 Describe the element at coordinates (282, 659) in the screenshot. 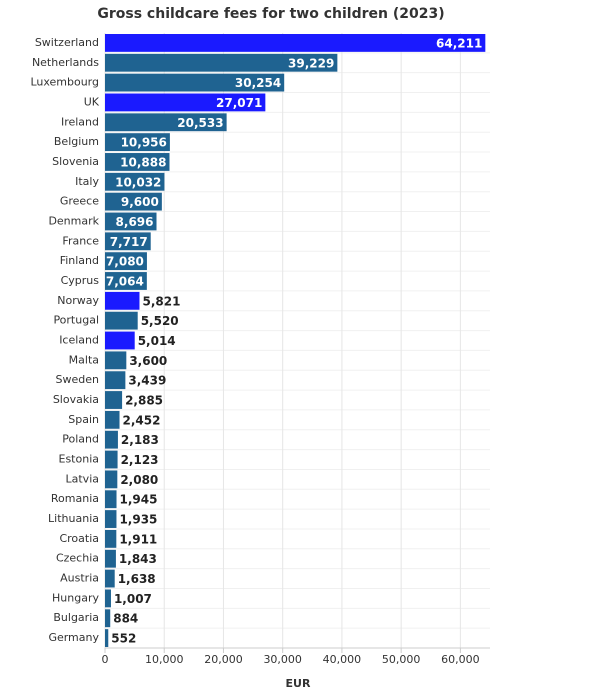

I see `x-tick-label: 30,000` at that location.